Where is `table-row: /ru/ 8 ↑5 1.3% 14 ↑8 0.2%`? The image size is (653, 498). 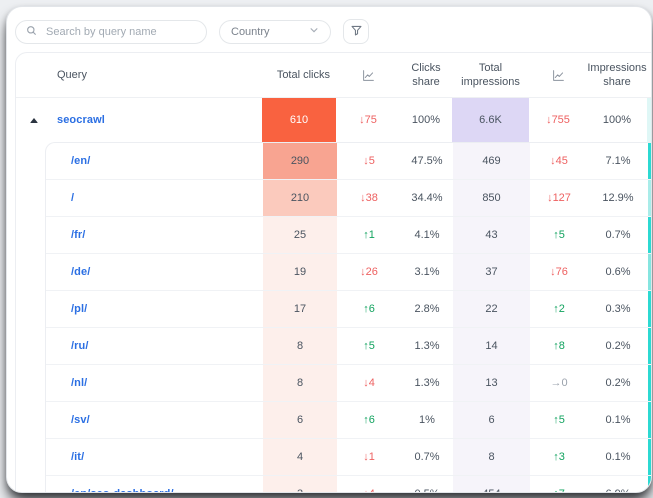 table-row: /ru/ 8 ↑5 1.3% 14 ↑8 0.2% is located at coordinates (348, 346).